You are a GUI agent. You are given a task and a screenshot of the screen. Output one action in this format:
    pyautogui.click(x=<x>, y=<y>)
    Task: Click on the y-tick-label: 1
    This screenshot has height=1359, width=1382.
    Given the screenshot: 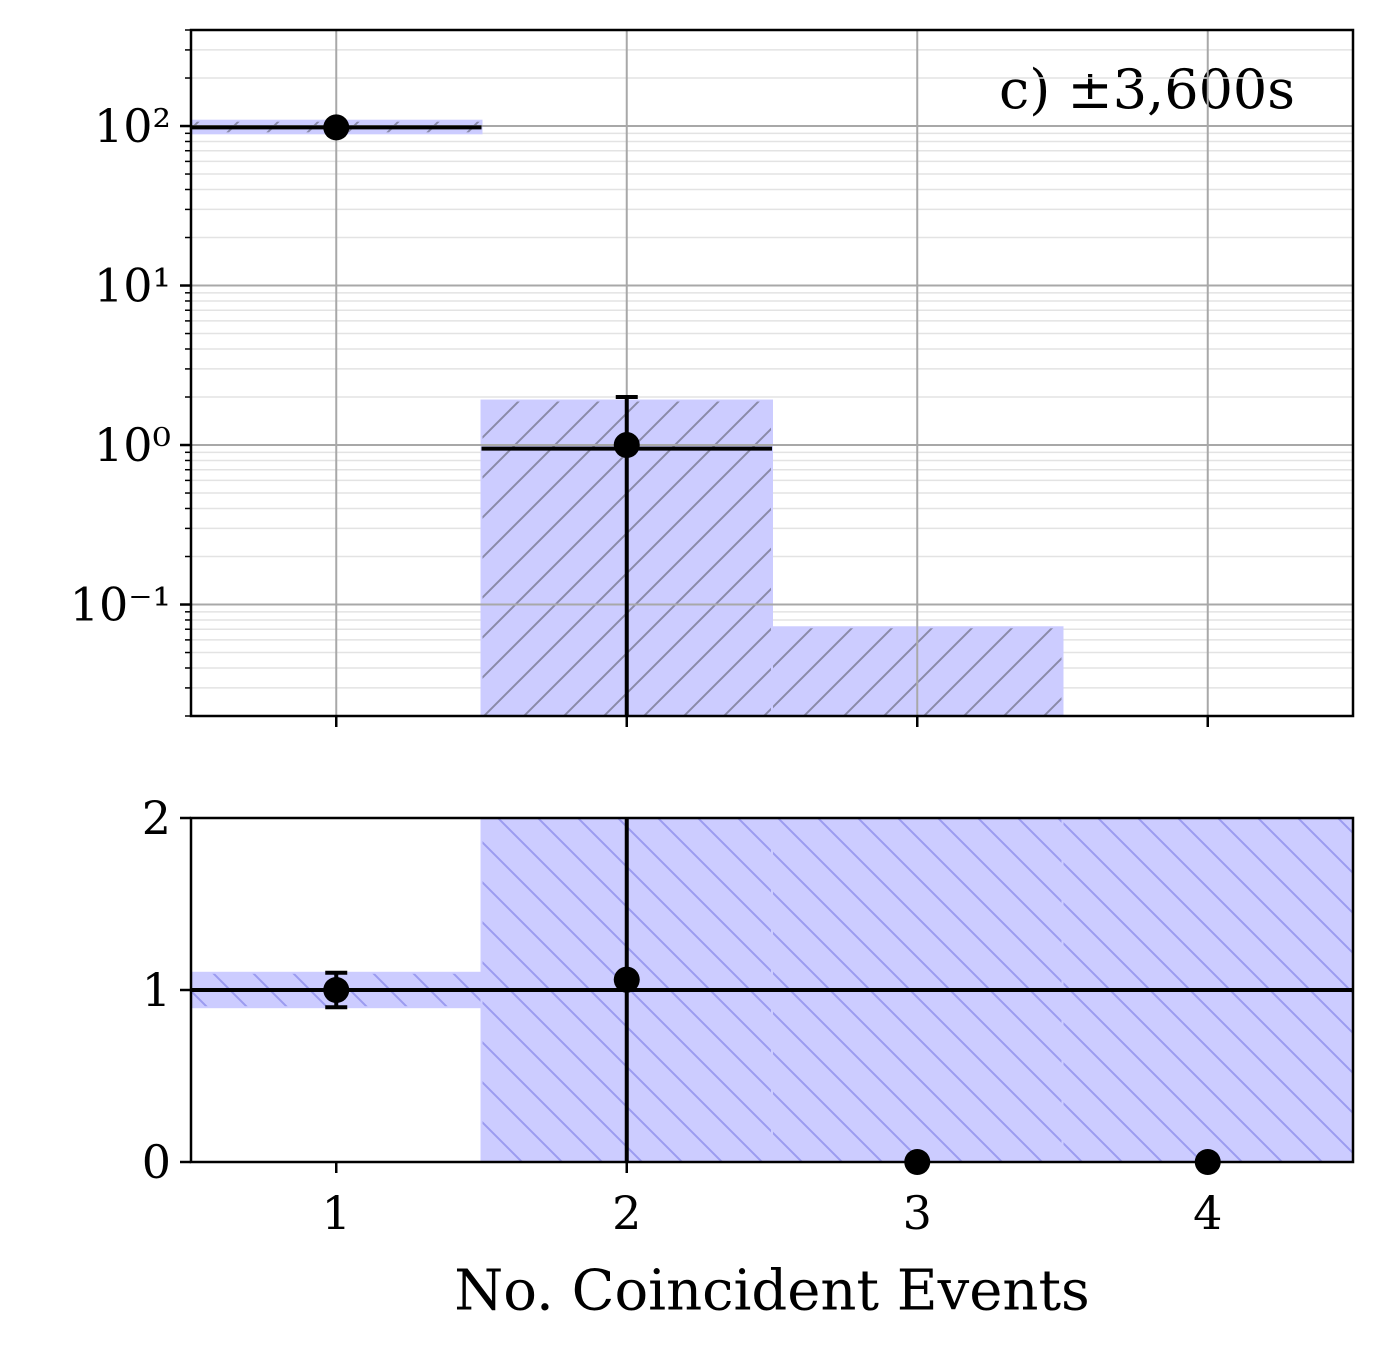 What is the action you would take?
    pyautogui.click(x=156, y=990)
    